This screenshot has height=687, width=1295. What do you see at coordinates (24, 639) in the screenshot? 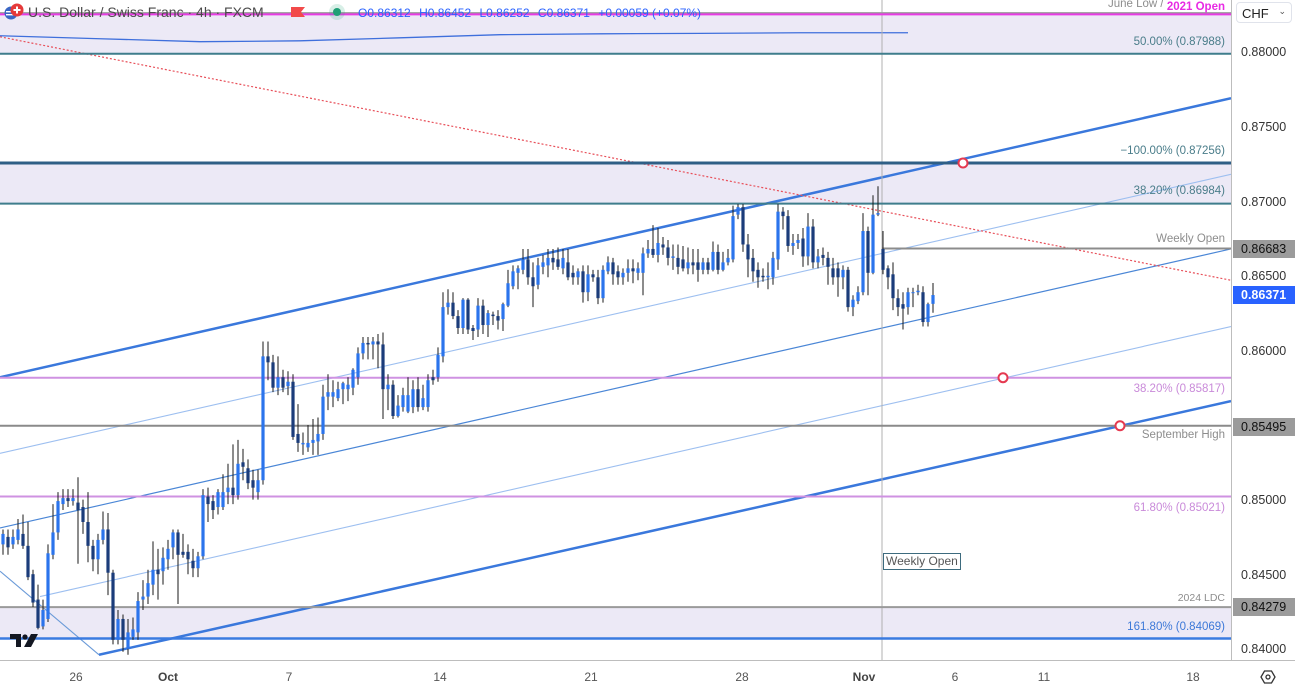
I see `tradingview-logo` at bounding box center [24, 639].